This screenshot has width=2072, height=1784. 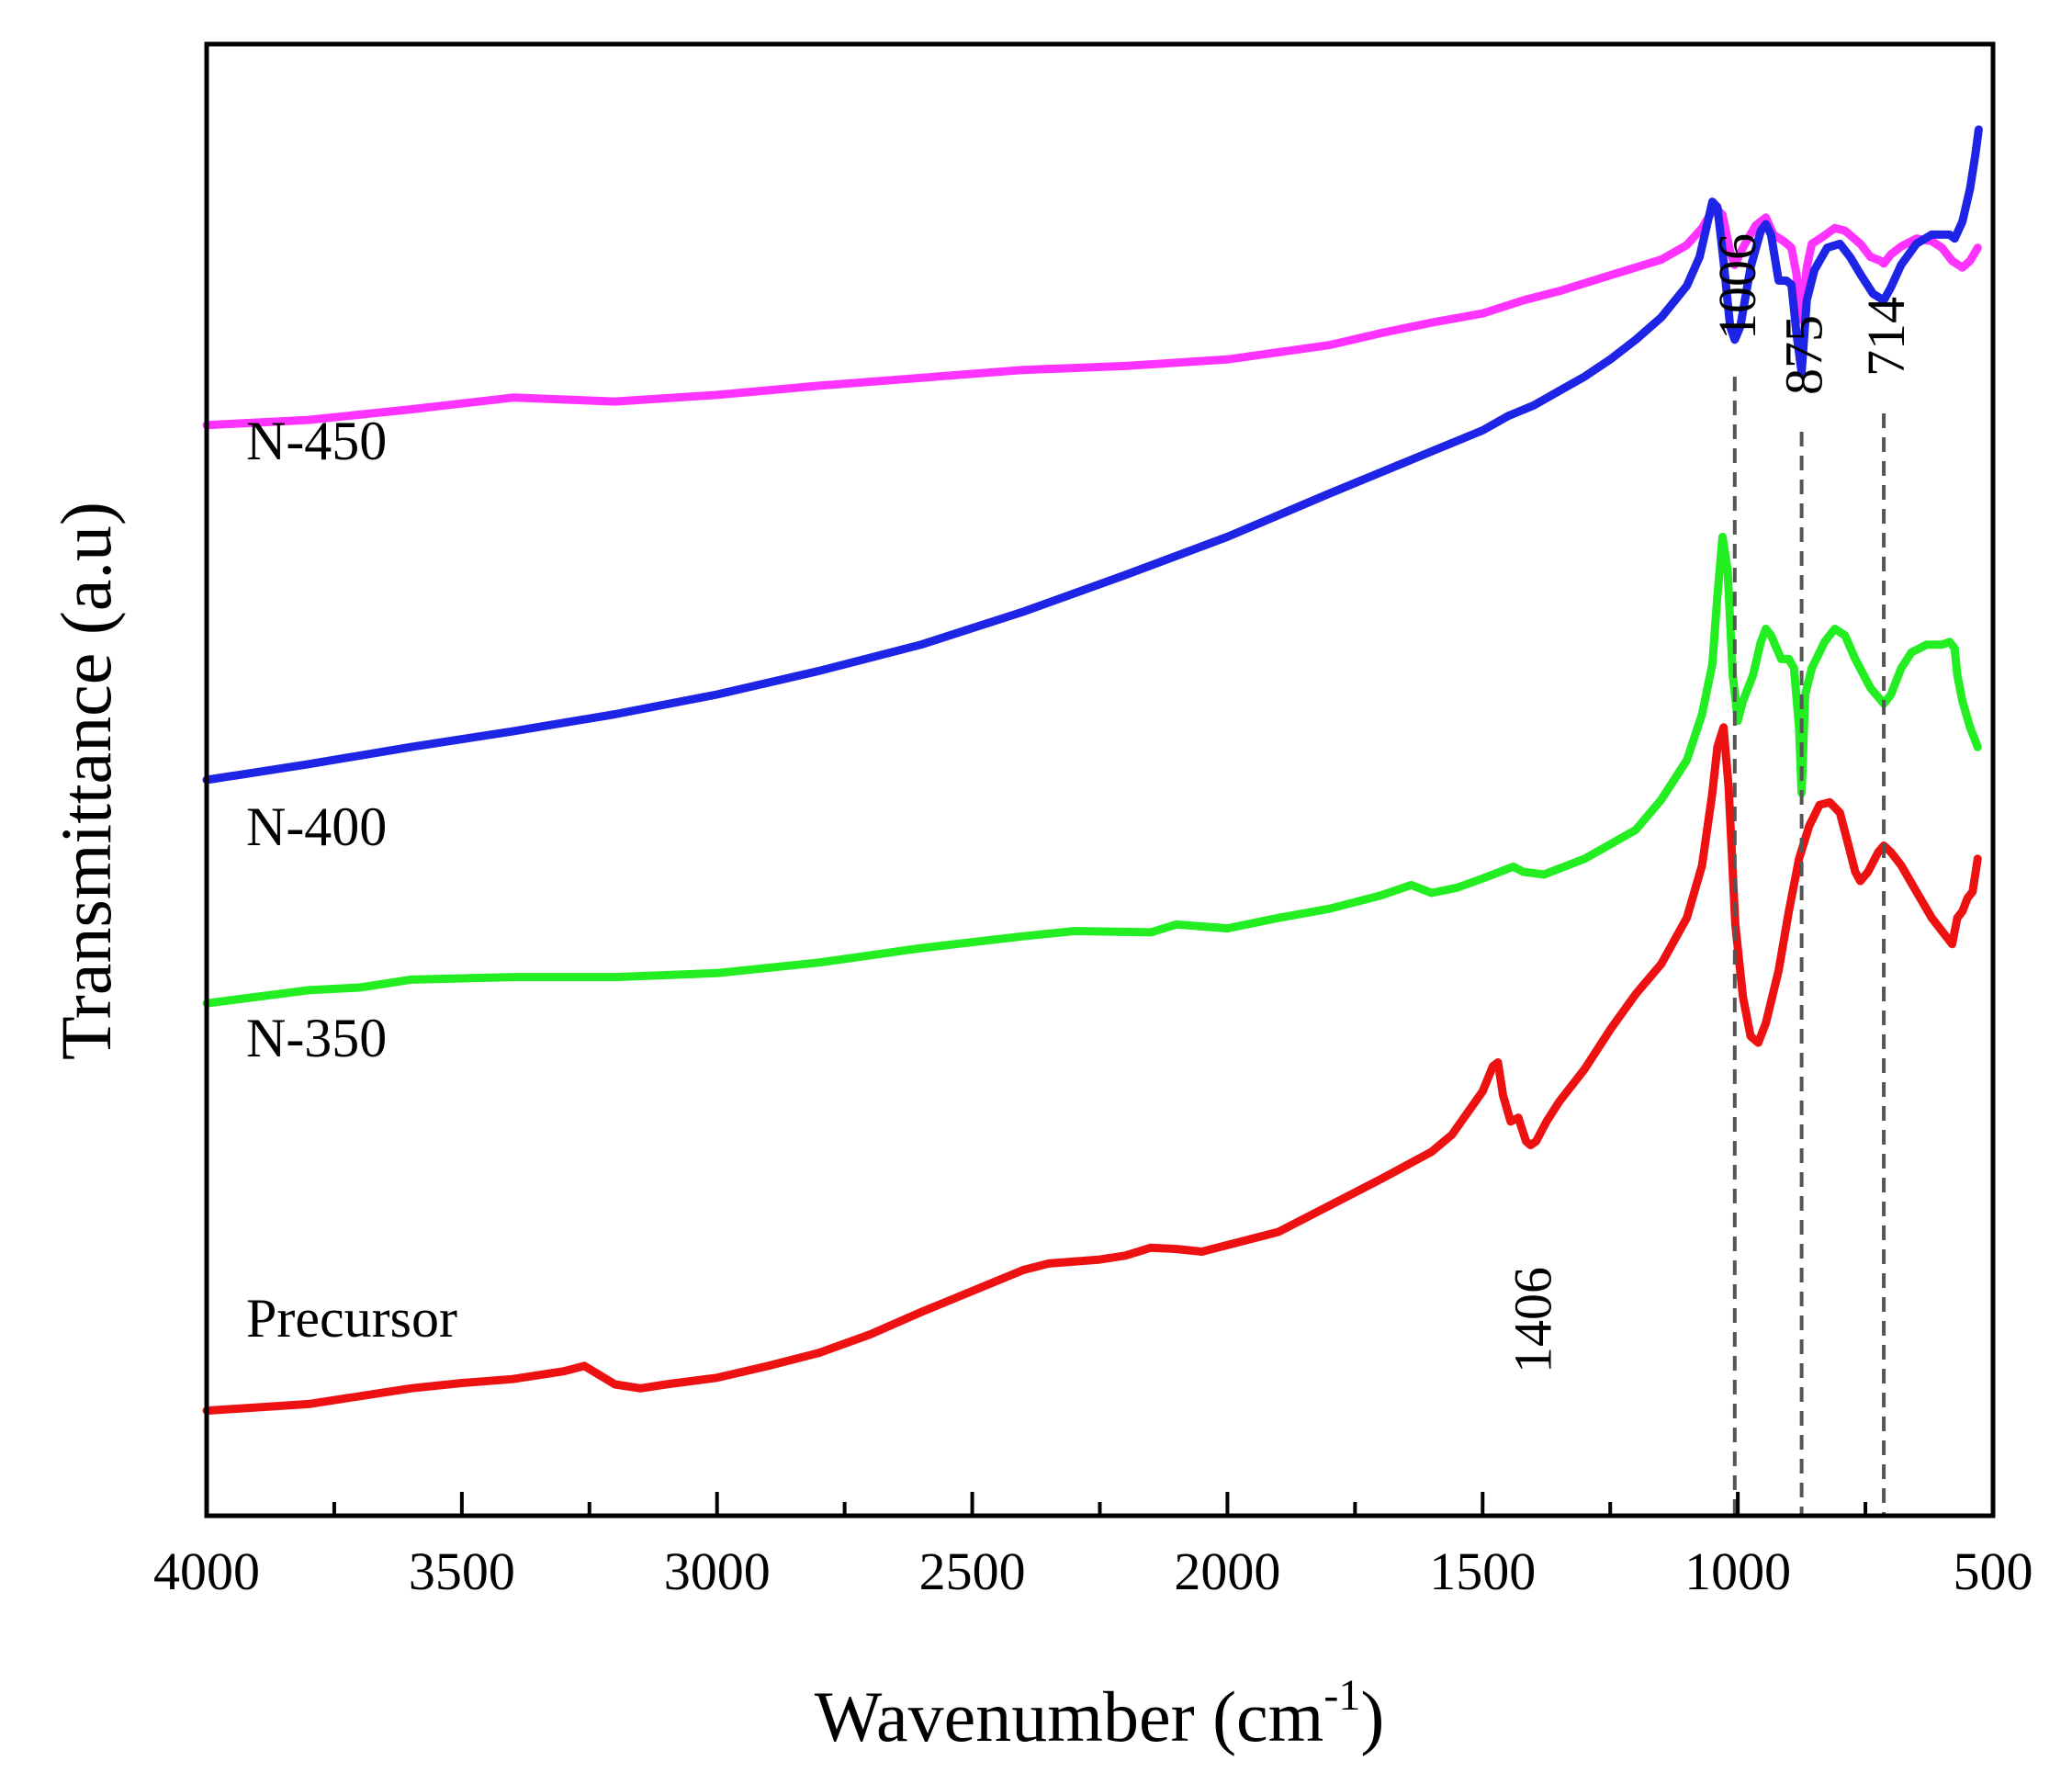 What do you see at coordinates (1070, 1716) in the screenshot?
I see `x-axis-title-main: Wavenumber (cm` at bounding box center [1070, 1716].